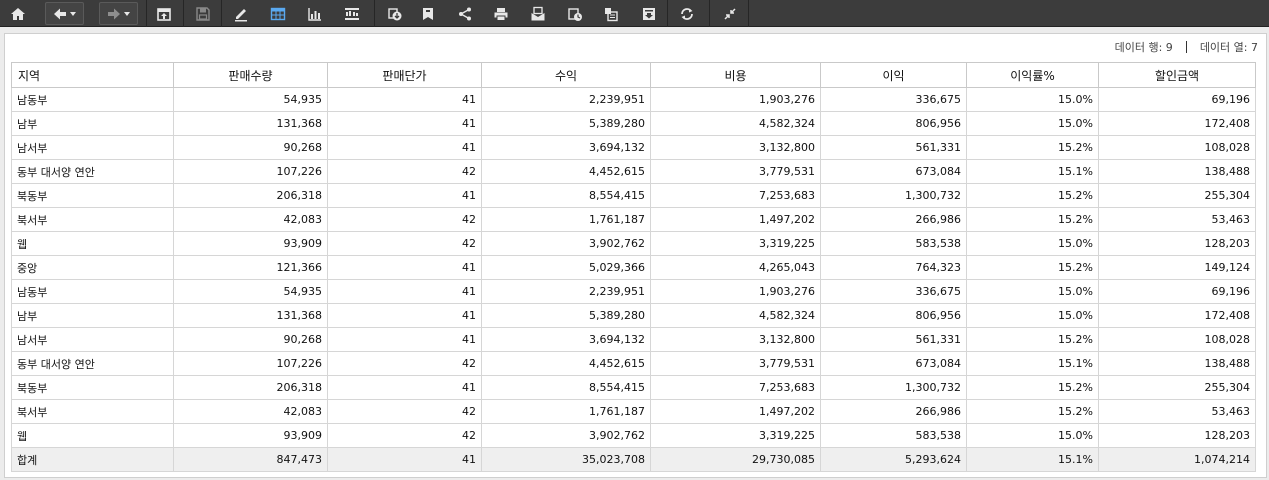  I want to click on header-row: 지역 판매수량 판매단가 수익 비용 이익 이익률% 할인금액, so click(633, 75).